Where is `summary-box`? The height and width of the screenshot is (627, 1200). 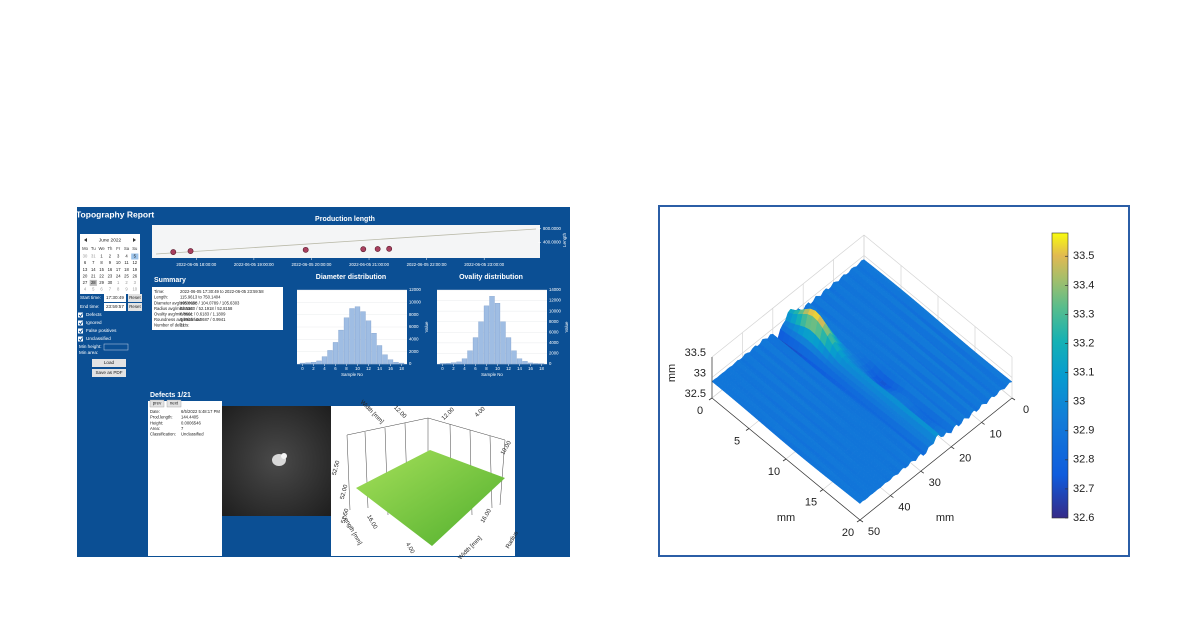
summary-box is located at coordinates (217, 308).